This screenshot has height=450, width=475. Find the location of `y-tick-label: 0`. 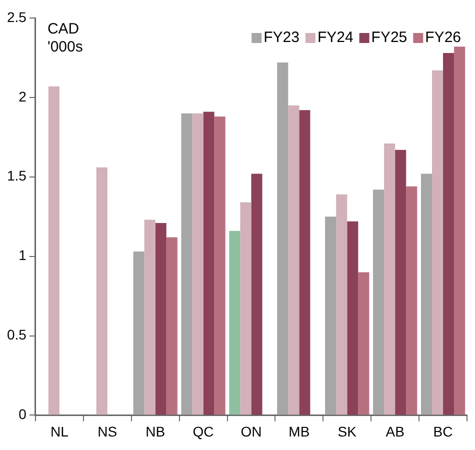

y-tick-label: 0 is located at coordinates (22, 414).